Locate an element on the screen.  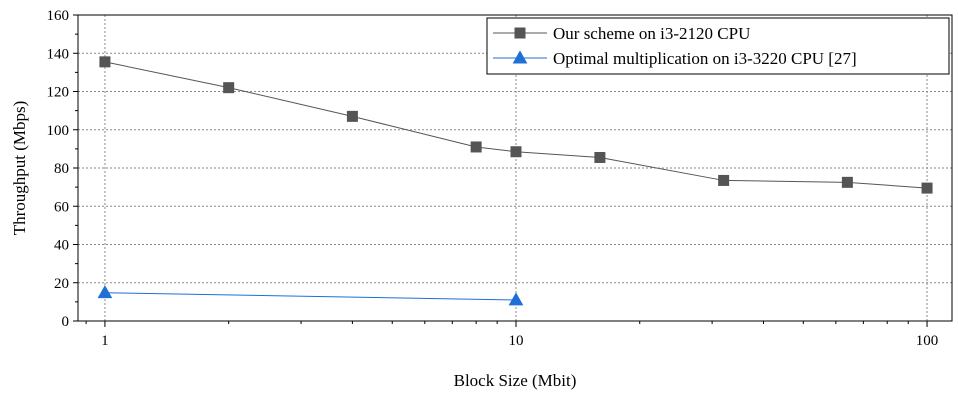
y-tick-label: 120 is located at coordinates (58, 93).